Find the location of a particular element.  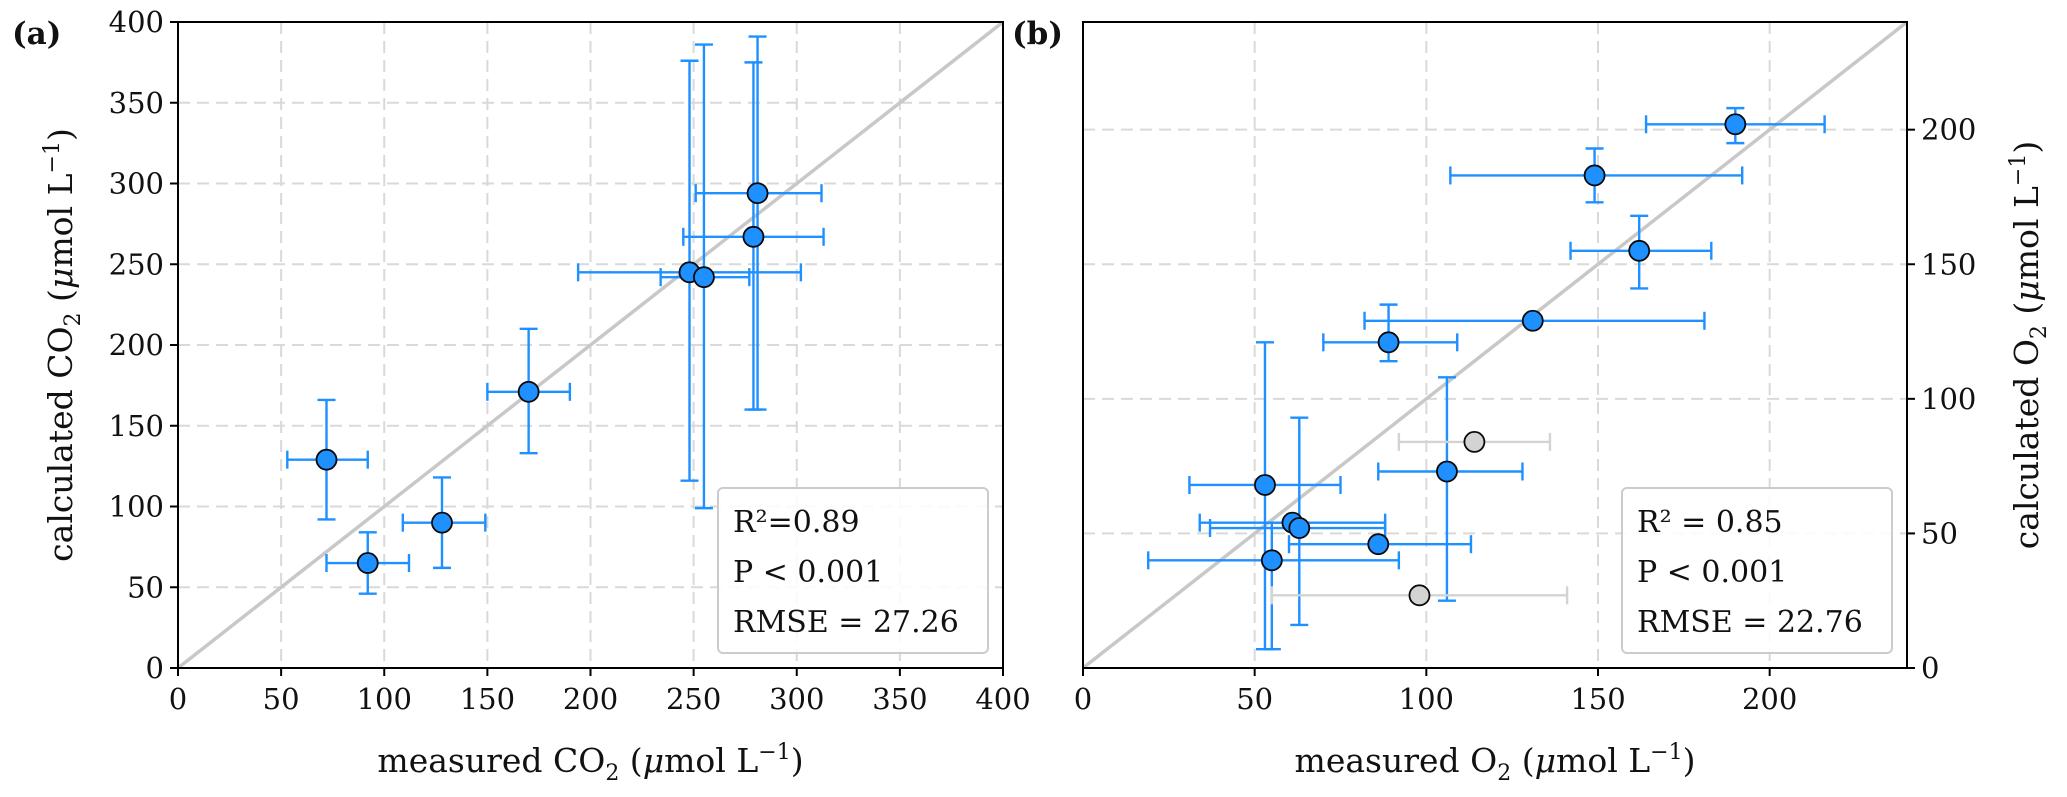

x-axis-label: measured CO2 (μmol L−1) is located at coordinates (590, 763).